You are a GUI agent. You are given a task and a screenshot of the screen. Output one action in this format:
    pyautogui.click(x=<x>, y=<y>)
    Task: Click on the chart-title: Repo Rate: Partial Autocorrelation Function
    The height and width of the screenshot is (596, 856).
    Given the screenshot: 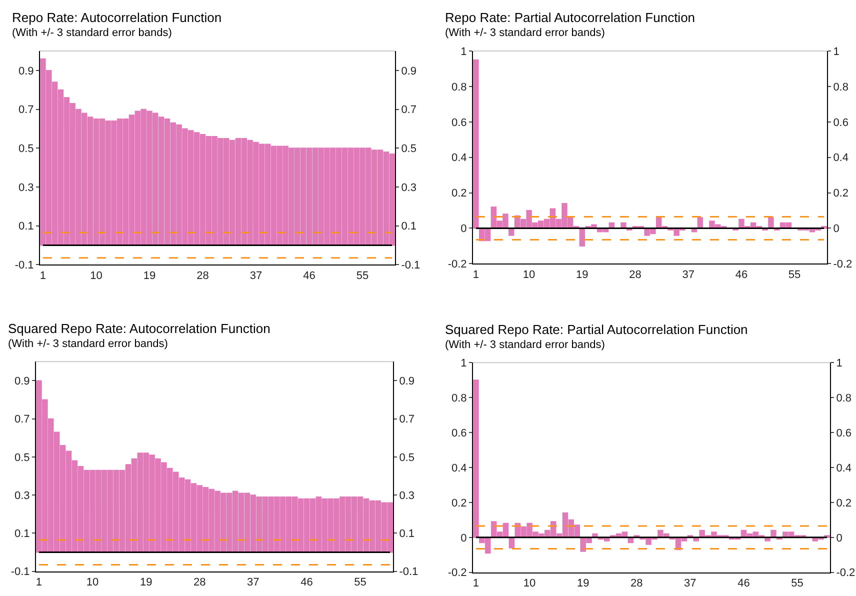 What is the action you would take?
    pyautogui.click(x=570, y=17)
    